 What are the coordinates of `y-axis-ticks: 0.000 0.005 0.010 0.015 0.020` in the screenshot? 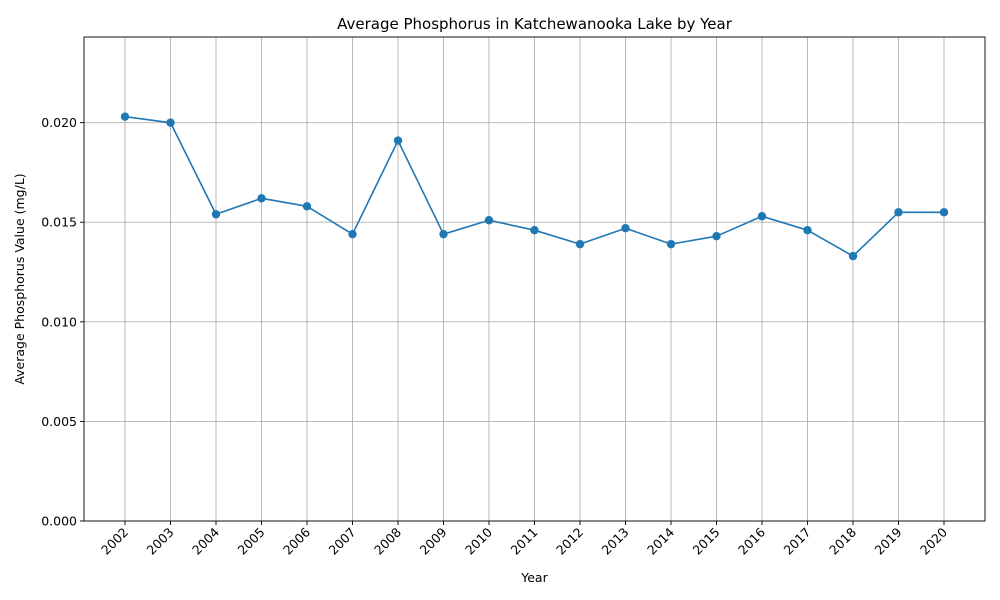 It's located at (62, 322).